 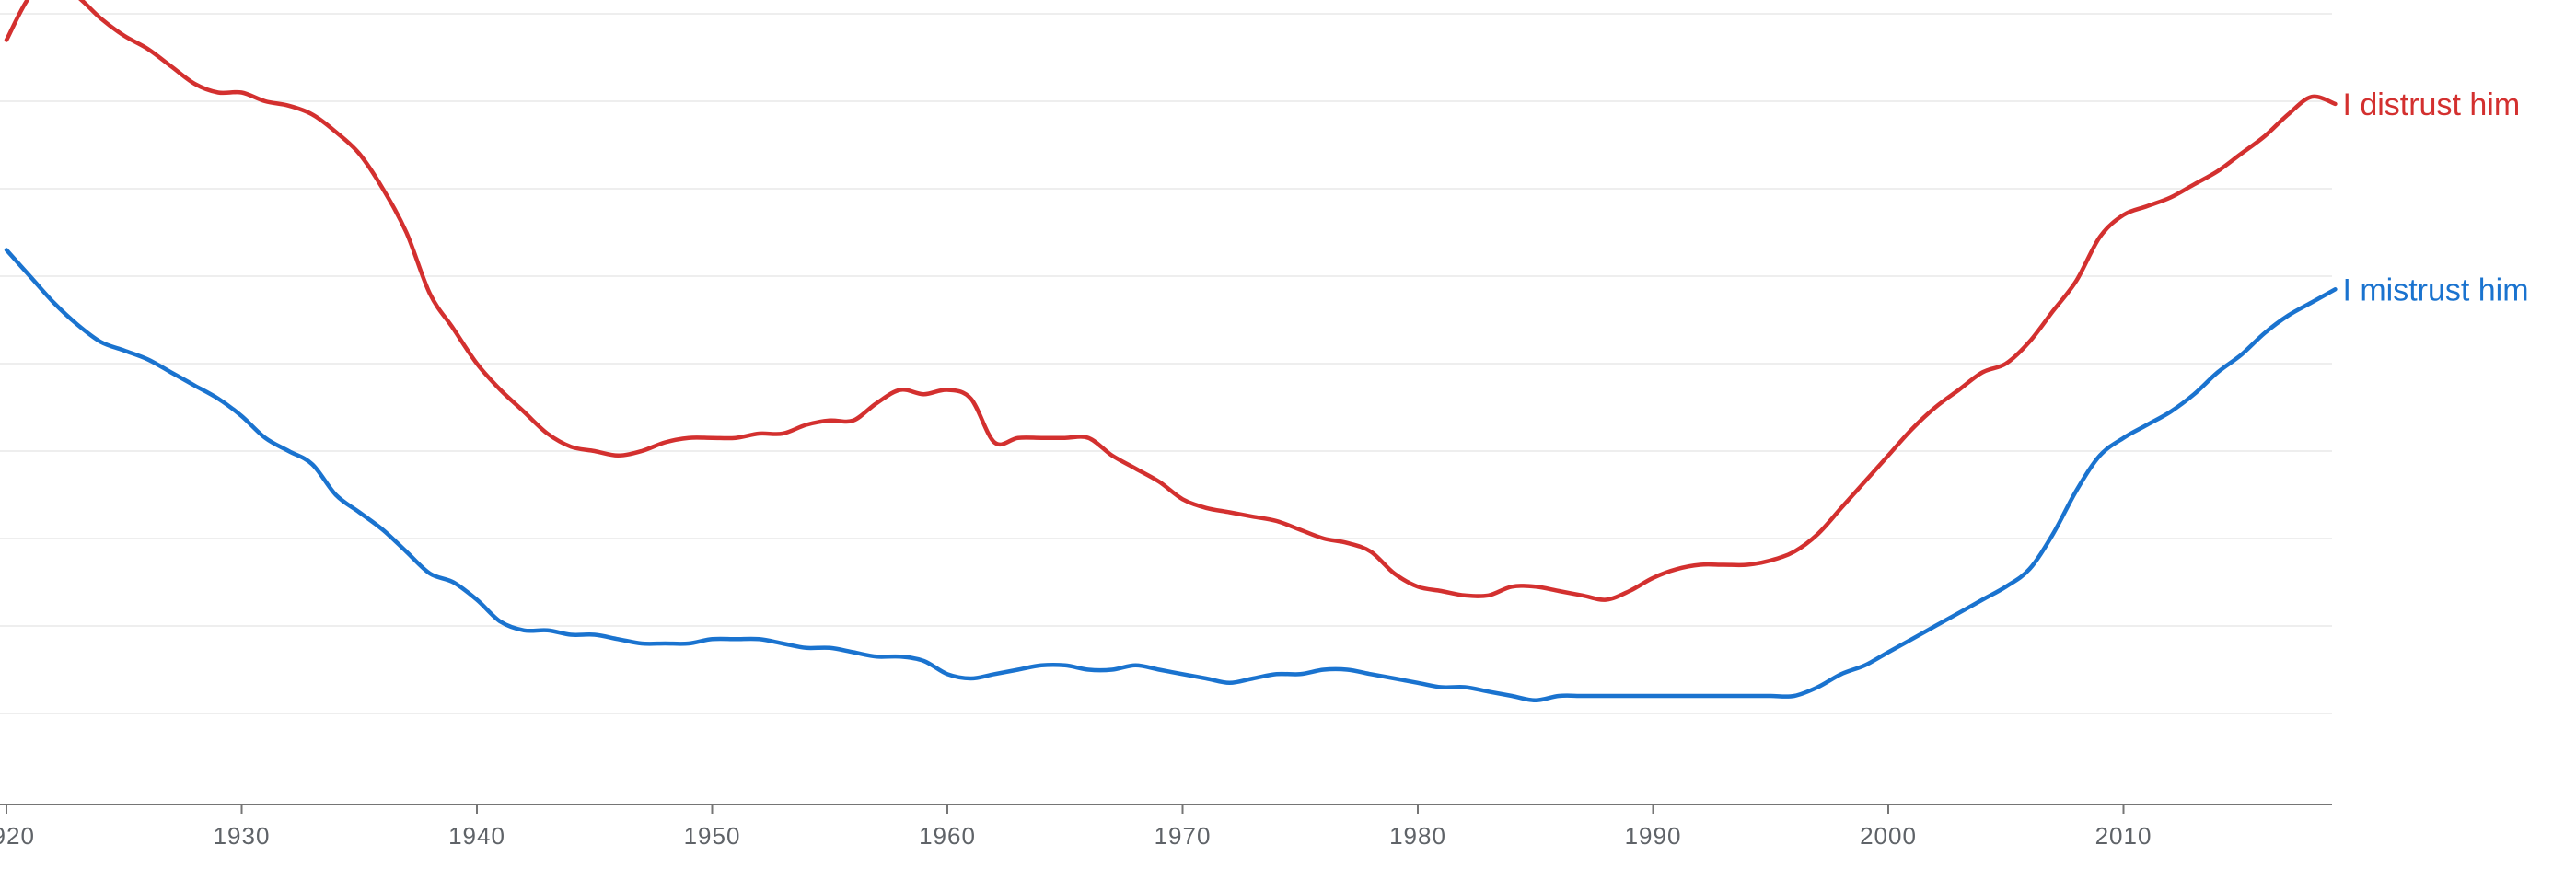 I want to click on x-tick-label: 1980, so click(x=1417, y=836).